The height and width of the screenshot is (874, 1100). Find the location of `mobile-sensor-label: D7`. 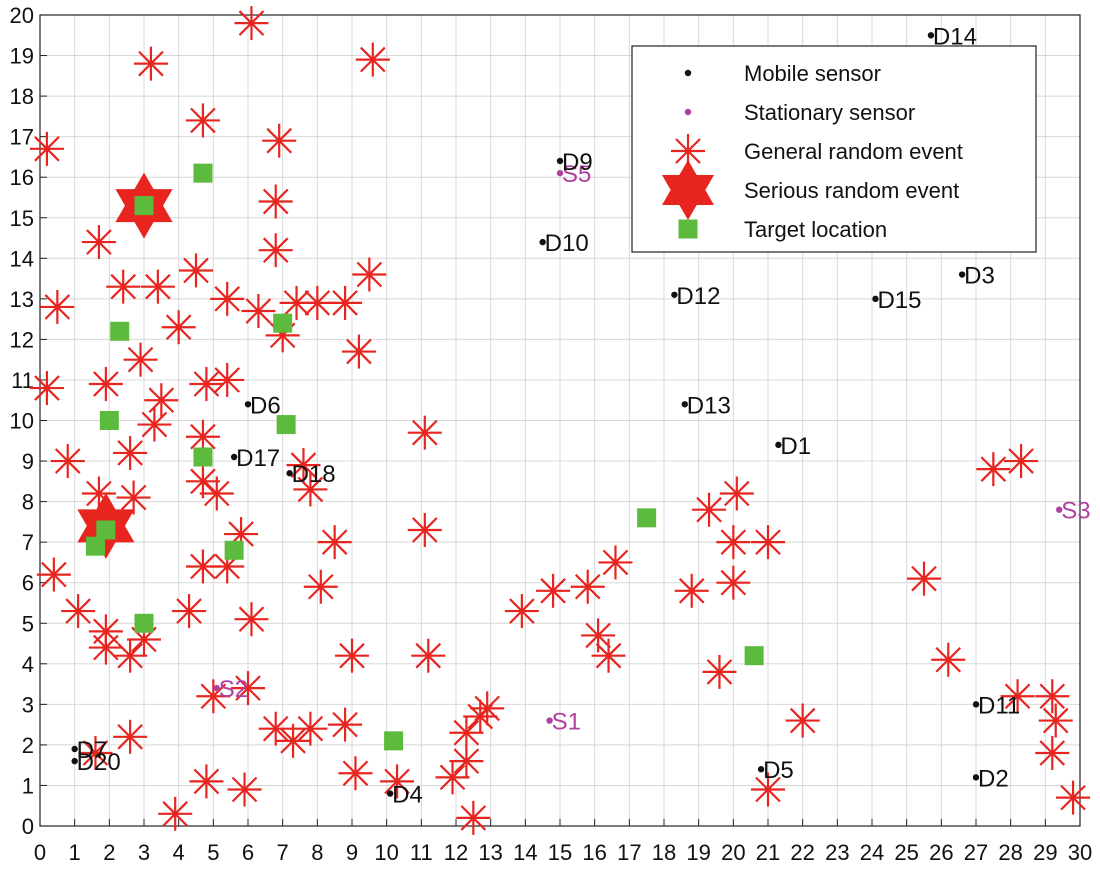

mobile-sensor-label: D7 is located at coordinates (92, 750).